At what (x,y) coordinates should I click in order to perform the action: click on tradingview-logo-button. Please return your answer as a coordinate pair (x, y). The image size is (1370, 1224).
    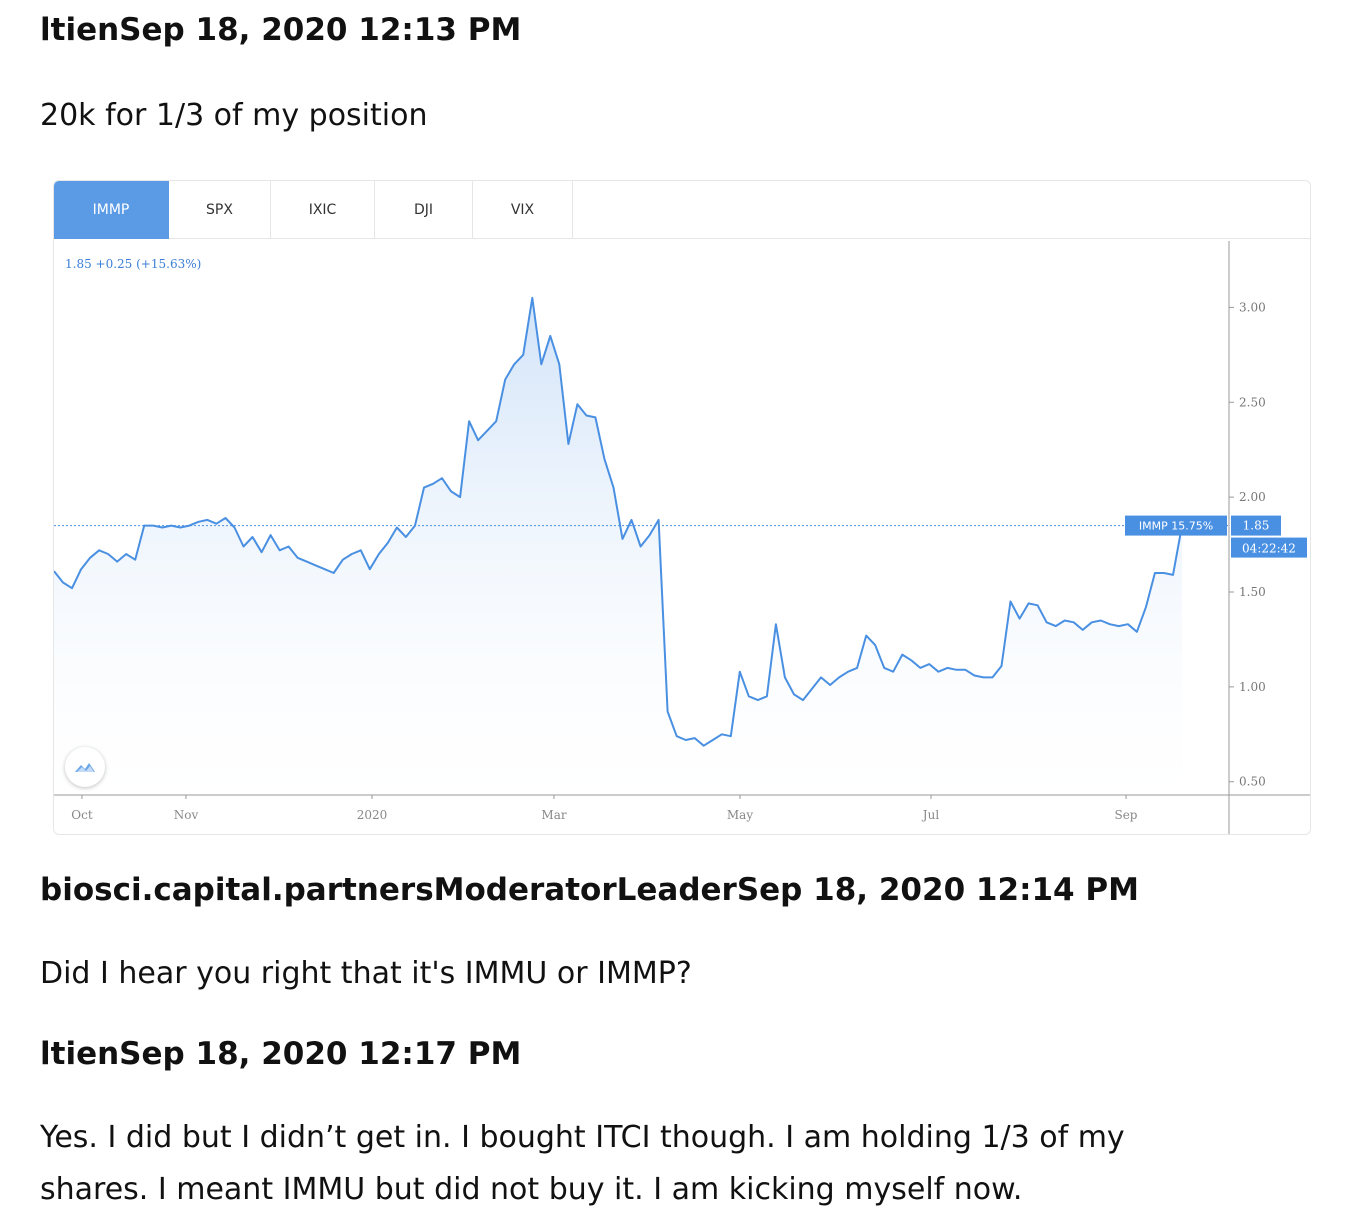
    Looking at the image, I should click on (85, 767).